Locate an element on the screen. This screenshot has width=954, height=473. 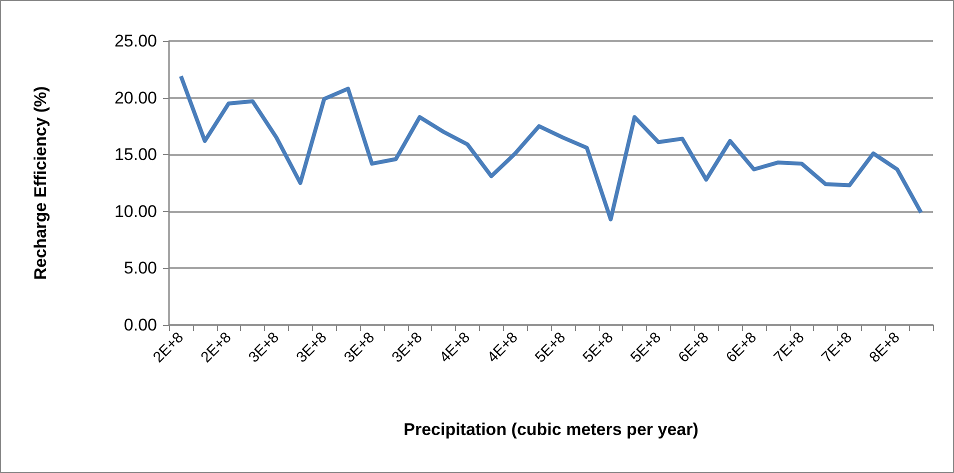
y-tick-label: 0.00 is located at coordinates (140, 325).